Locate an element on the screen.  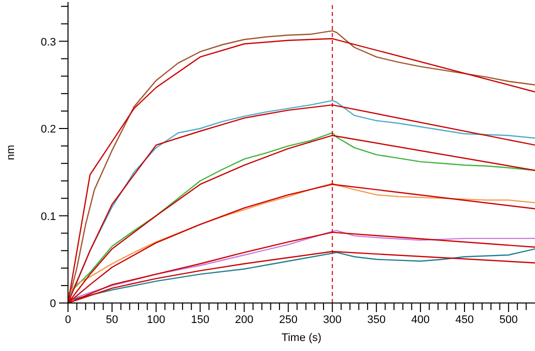
x-tick-label: 400 is located at coordinates (420, 320).